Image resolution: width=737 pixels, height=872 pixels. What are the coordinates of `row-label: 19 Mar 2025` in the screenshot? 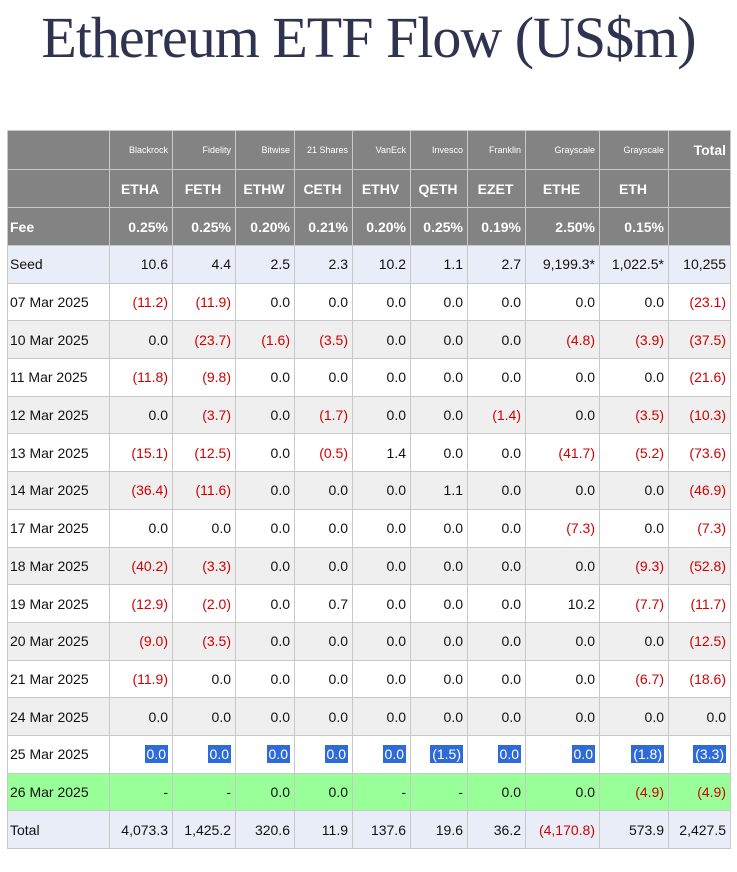 It's located at (58, 603).